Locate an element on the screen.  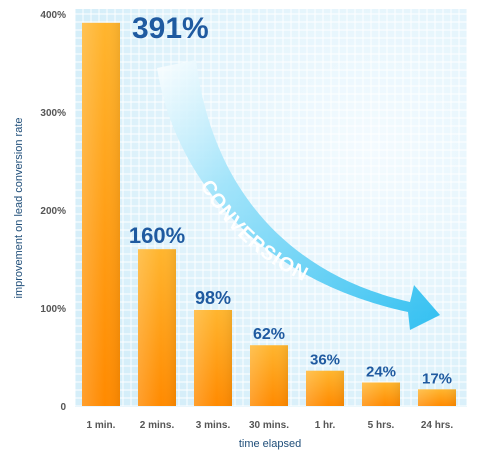
data-label: 98% is located at coordinates (213, 298).